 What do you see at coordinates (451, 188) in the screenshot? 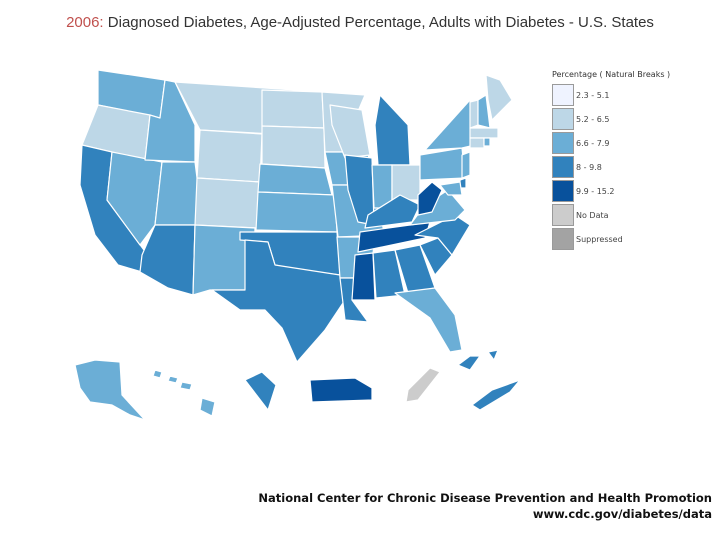
I see `state-md` at bounding box center [451, 188].